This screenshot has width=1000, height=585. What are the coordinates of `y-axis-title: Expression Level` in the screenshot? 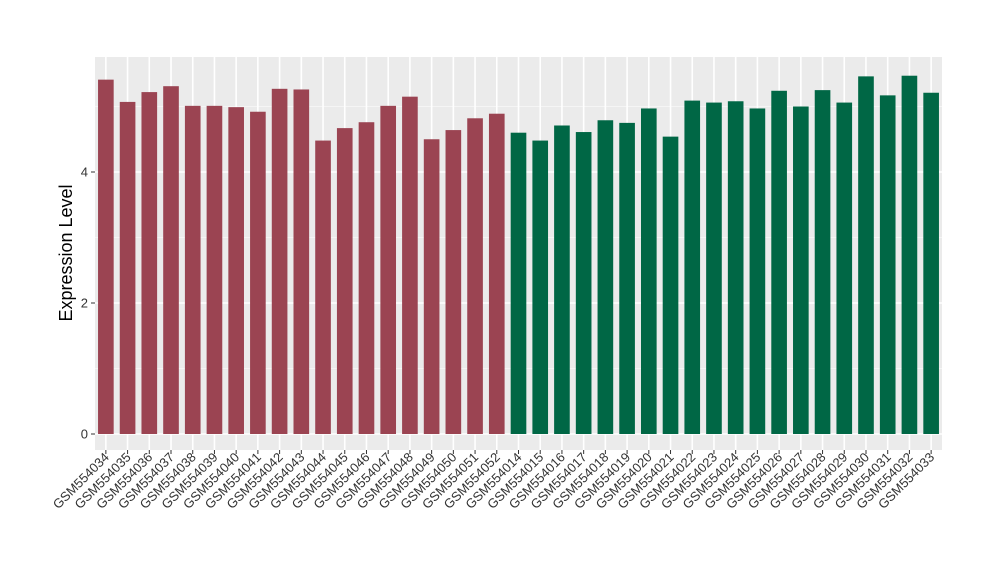 It's located at (66, 252).